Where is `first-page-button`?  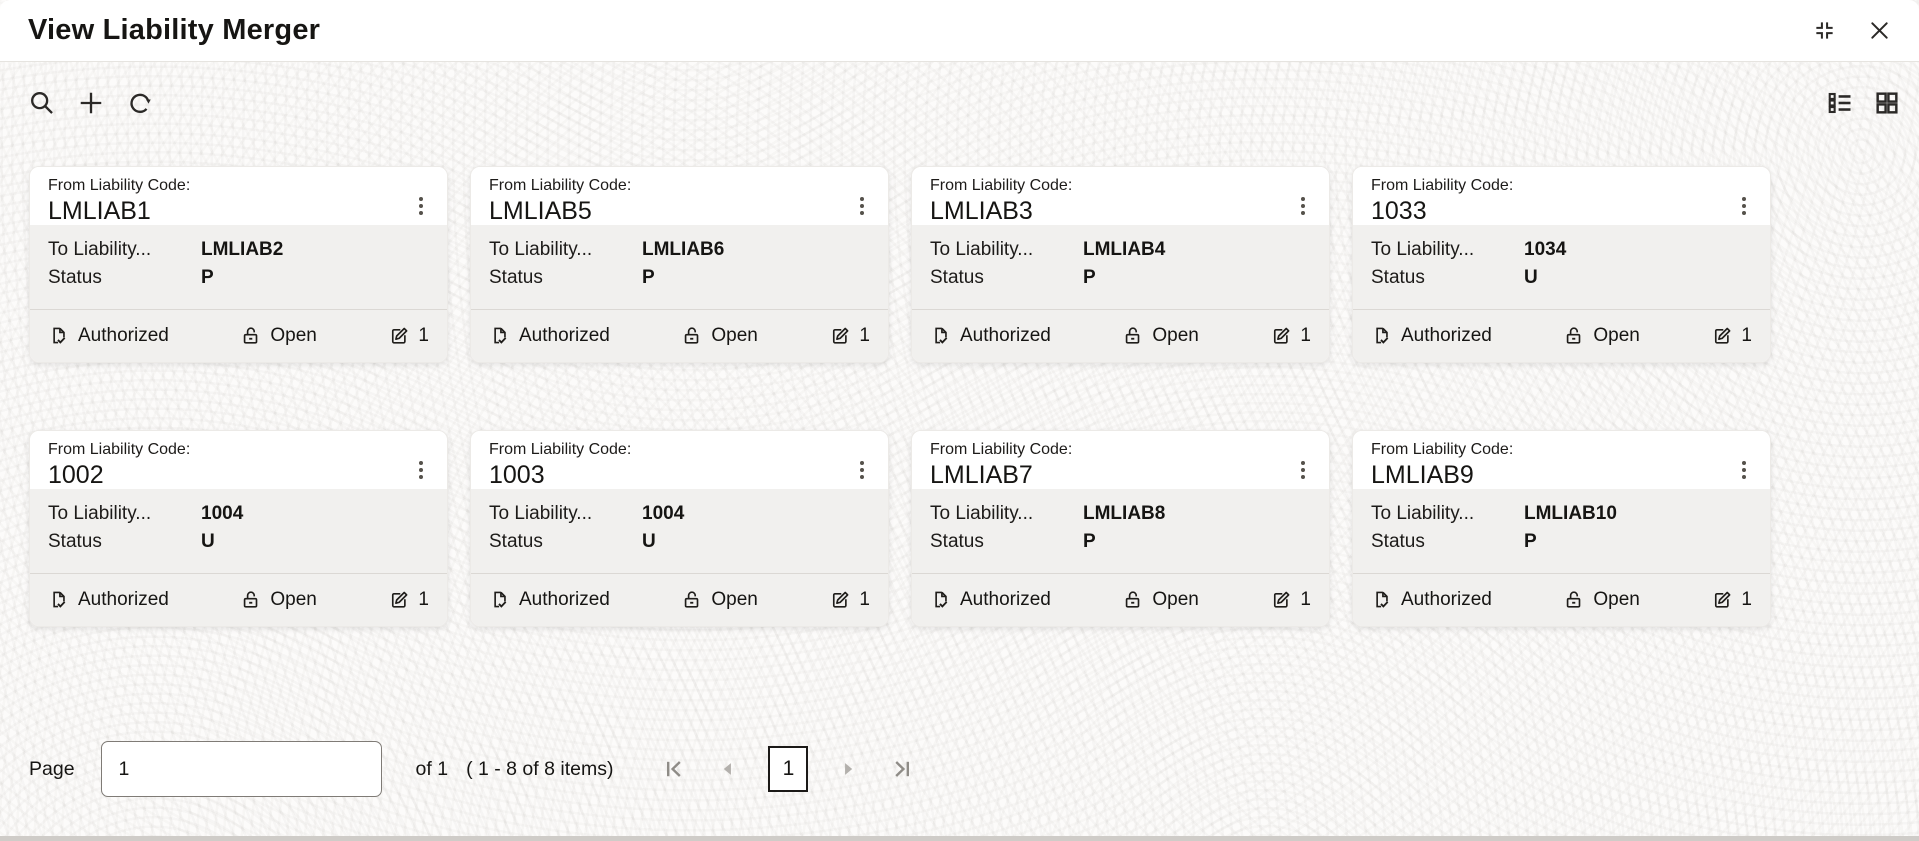 first-page-button is located at coordinates (674, 769).